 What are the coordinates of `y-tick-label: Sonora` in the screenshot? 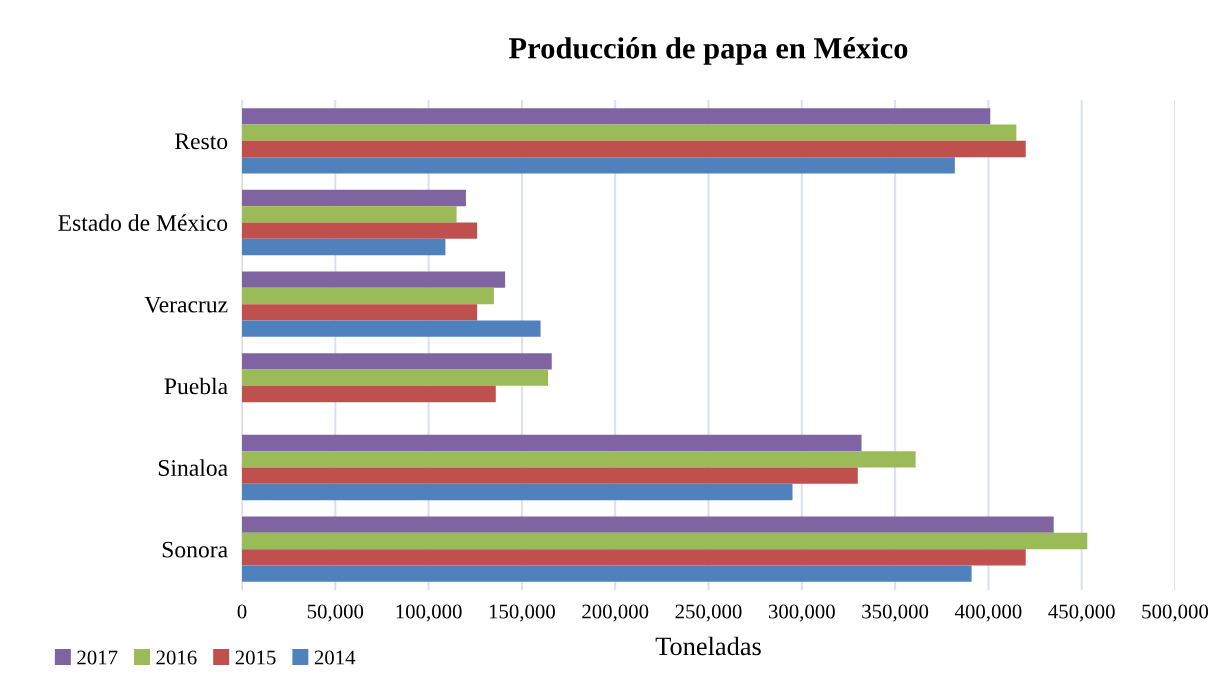 It's located at (195, 549).